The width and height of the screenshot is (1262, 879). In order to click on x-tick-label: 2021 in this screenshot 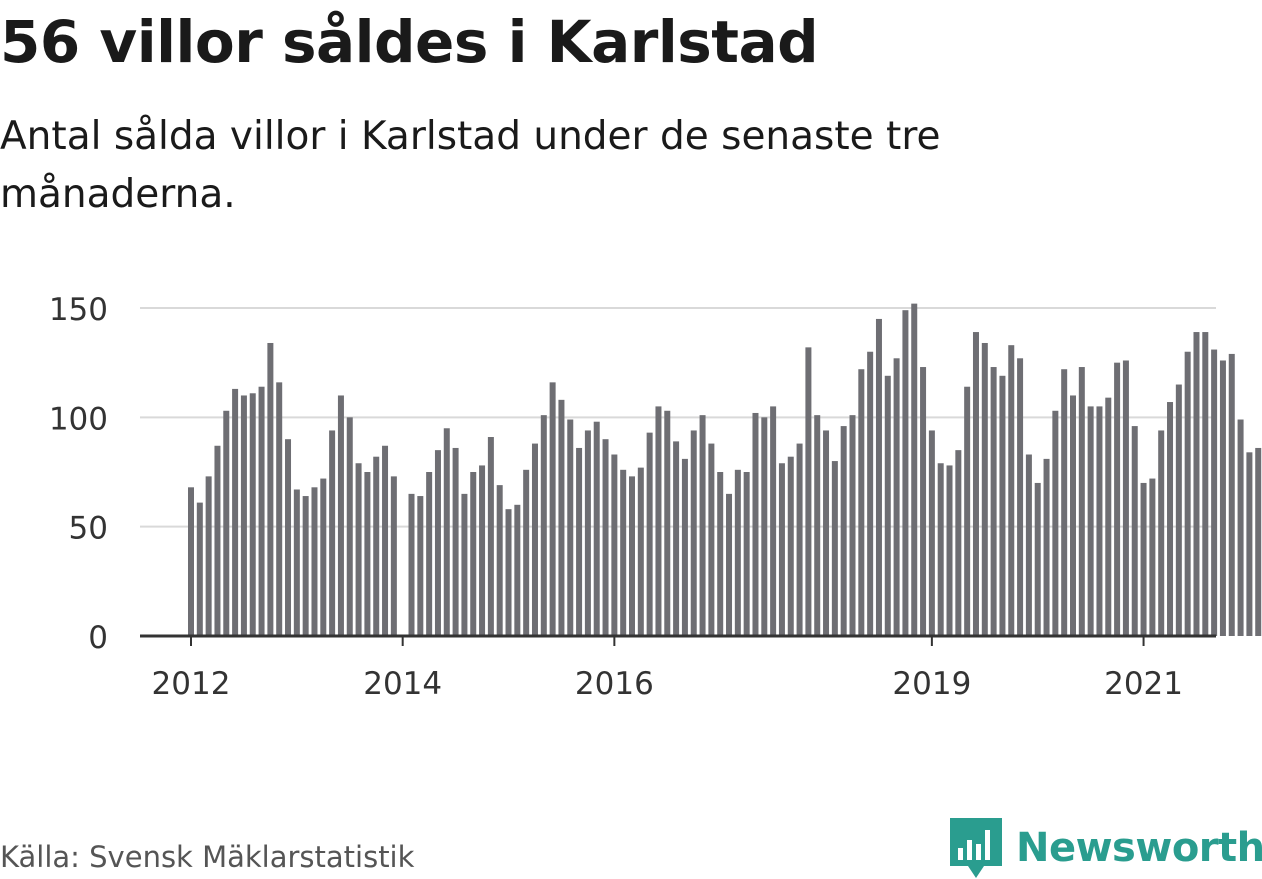, I will do `click(1143, 684)`.